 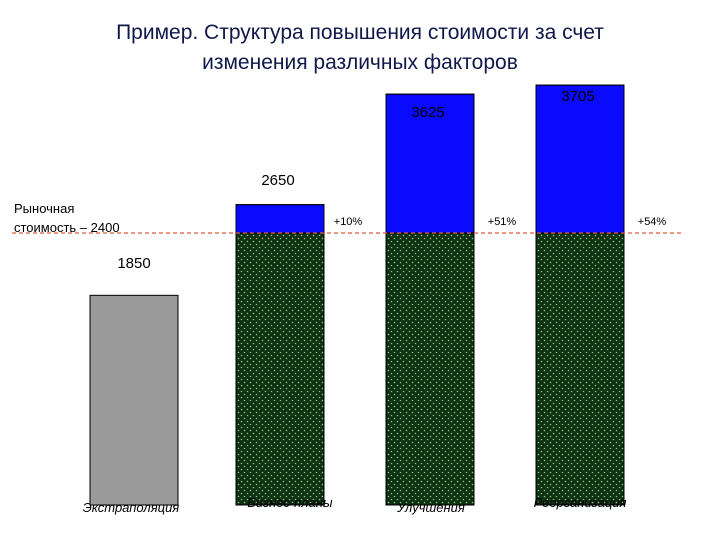 What do you see at coordinates (360, 62) in the screenshot?
I see `chart-title-line-2: изменения различных факторов` at bounding box center [360, 62].